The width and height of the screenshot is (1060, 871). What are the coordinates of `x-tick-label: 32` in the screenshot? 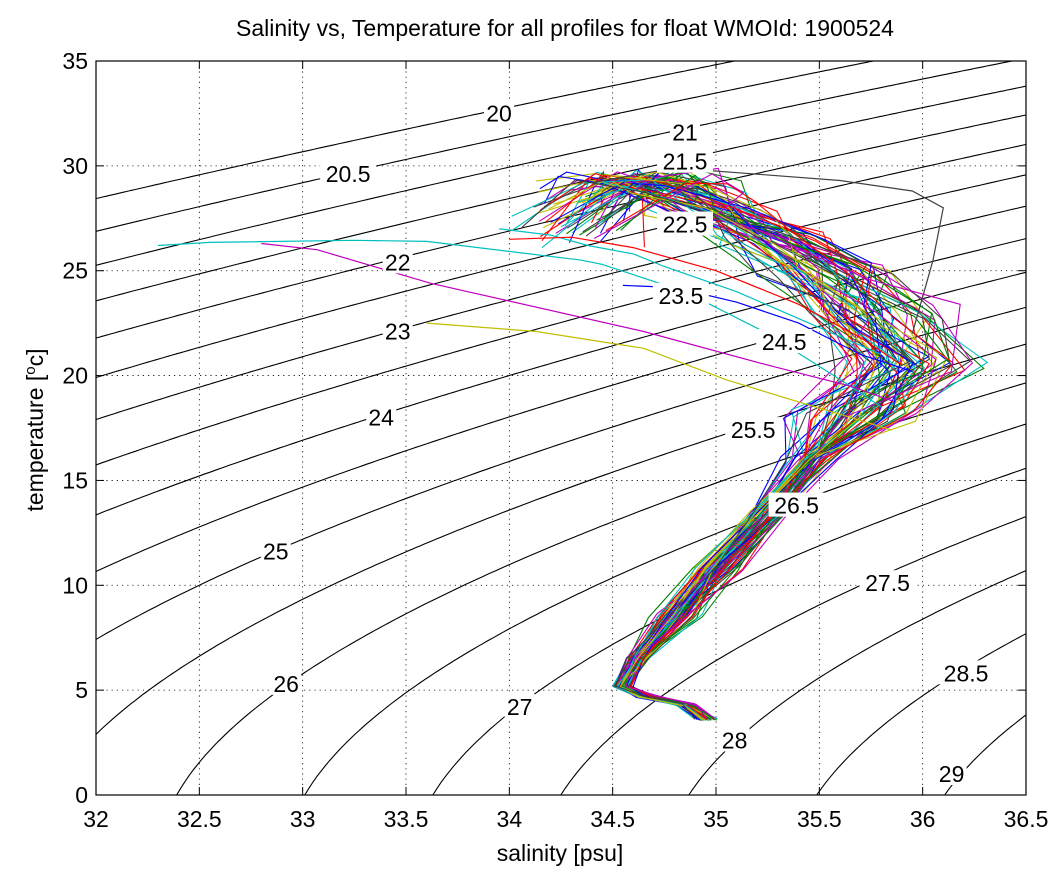 It's located at (96, 819).